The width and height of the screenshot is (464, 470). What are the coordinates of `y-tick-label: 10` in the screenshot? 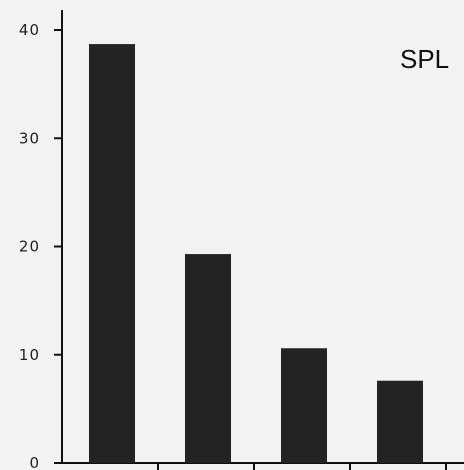 It's located at (29, 355).